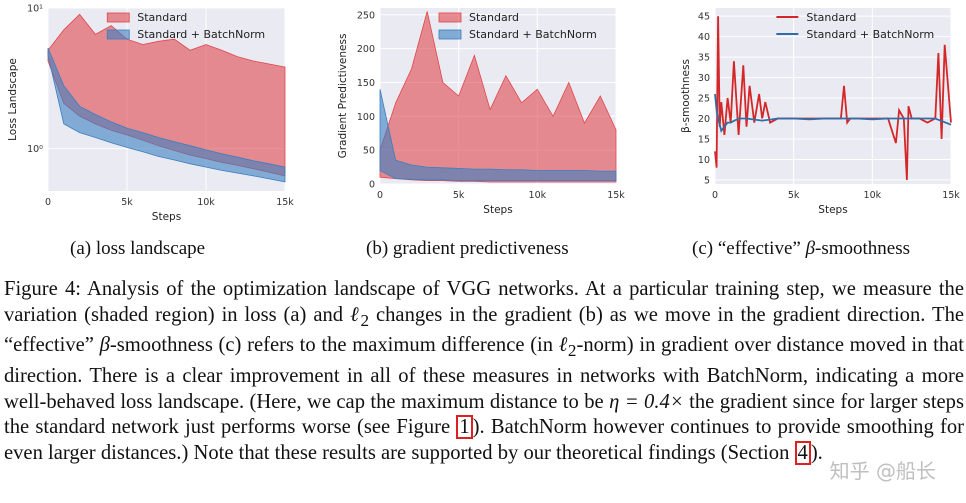  What do you see at coordinates (355, 314) in the screenshot?
I see `caption-ell: ℓ` at bounding box center [355, 314].